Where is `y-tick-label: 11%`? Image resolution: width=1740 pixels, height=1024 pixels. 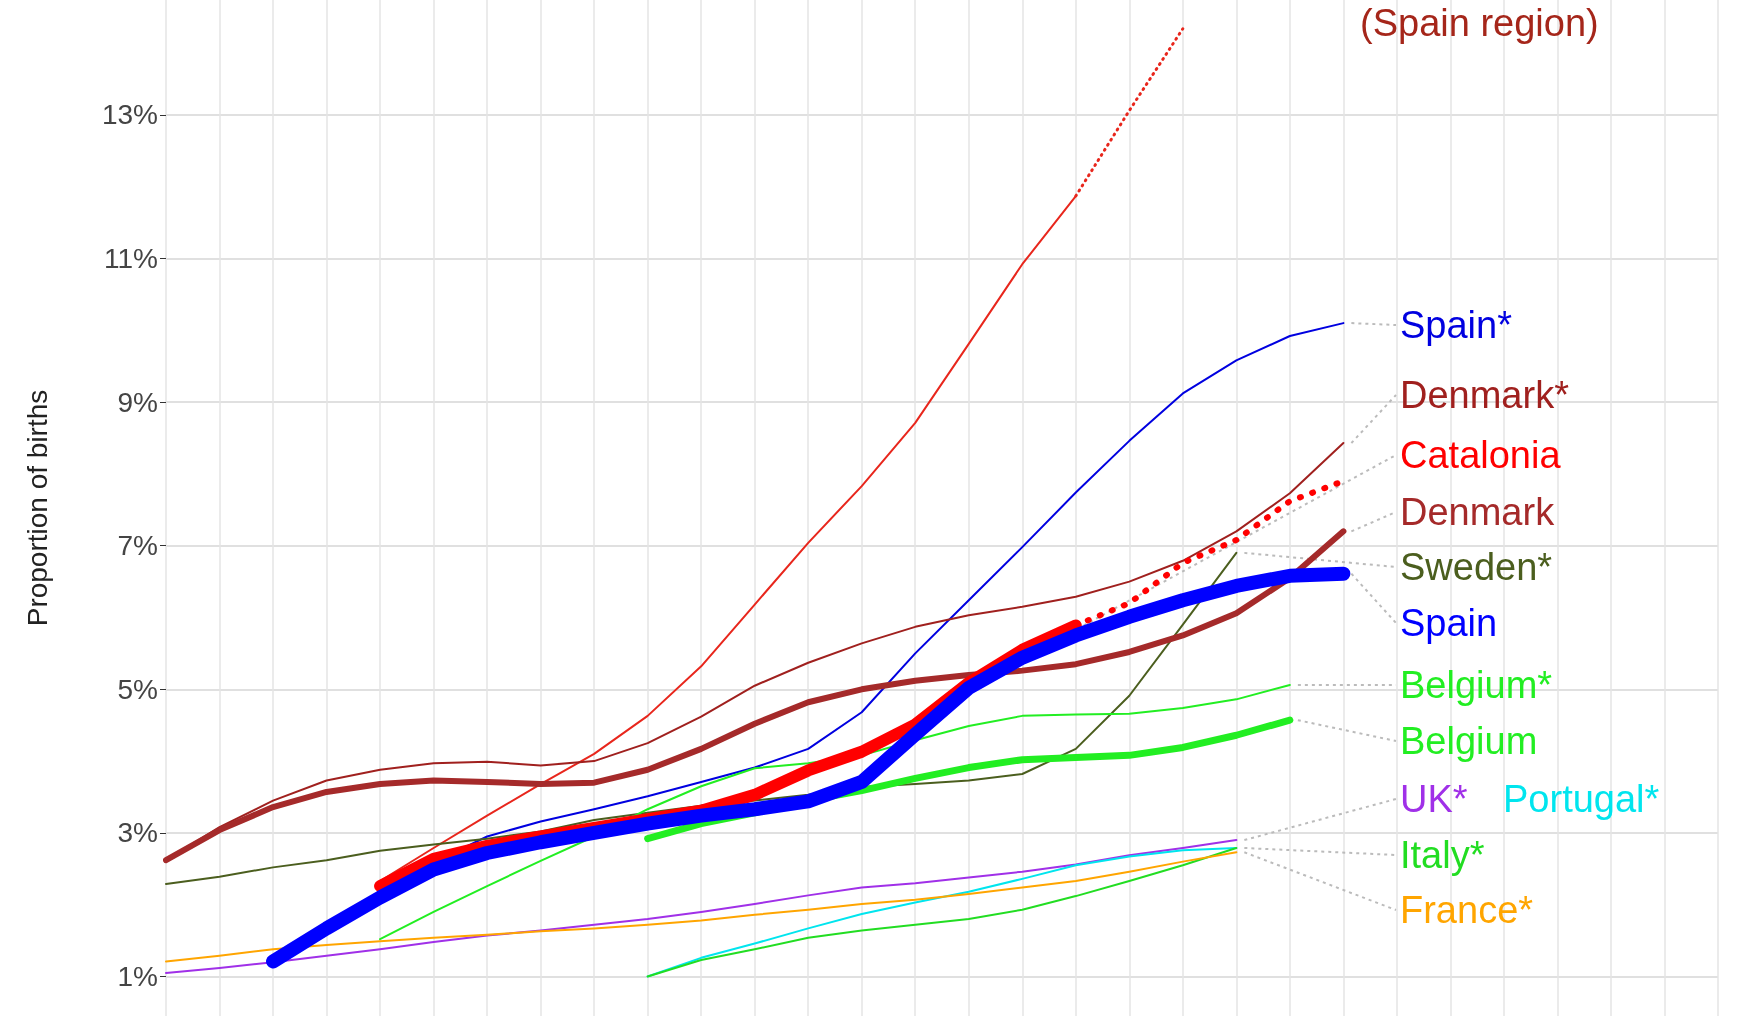
y-tick-label: 11% is located at coordinates (131, 258).